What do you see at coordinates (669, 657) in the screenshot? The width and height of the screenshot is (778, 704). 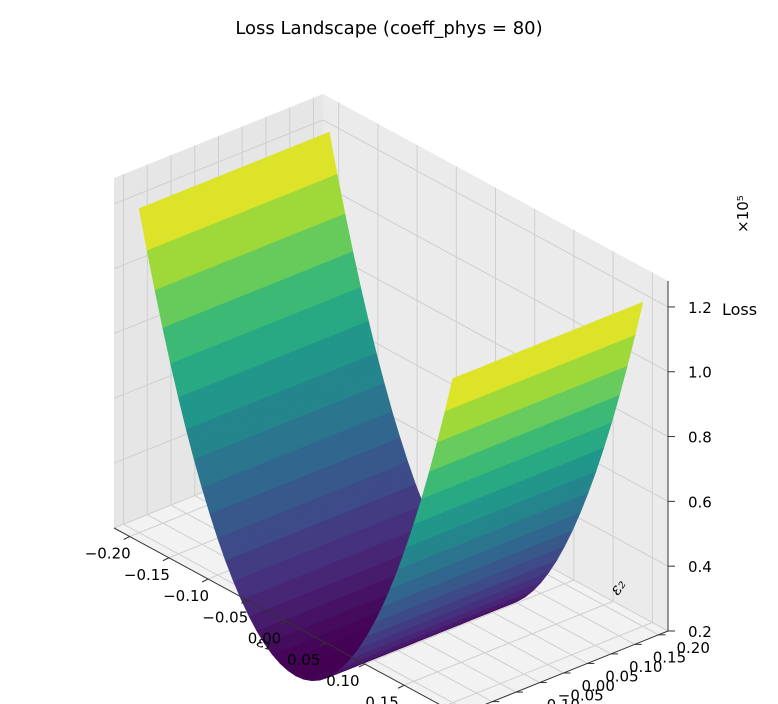 I see `y-tick-label: 0.15` at bounding box center [669, 657].